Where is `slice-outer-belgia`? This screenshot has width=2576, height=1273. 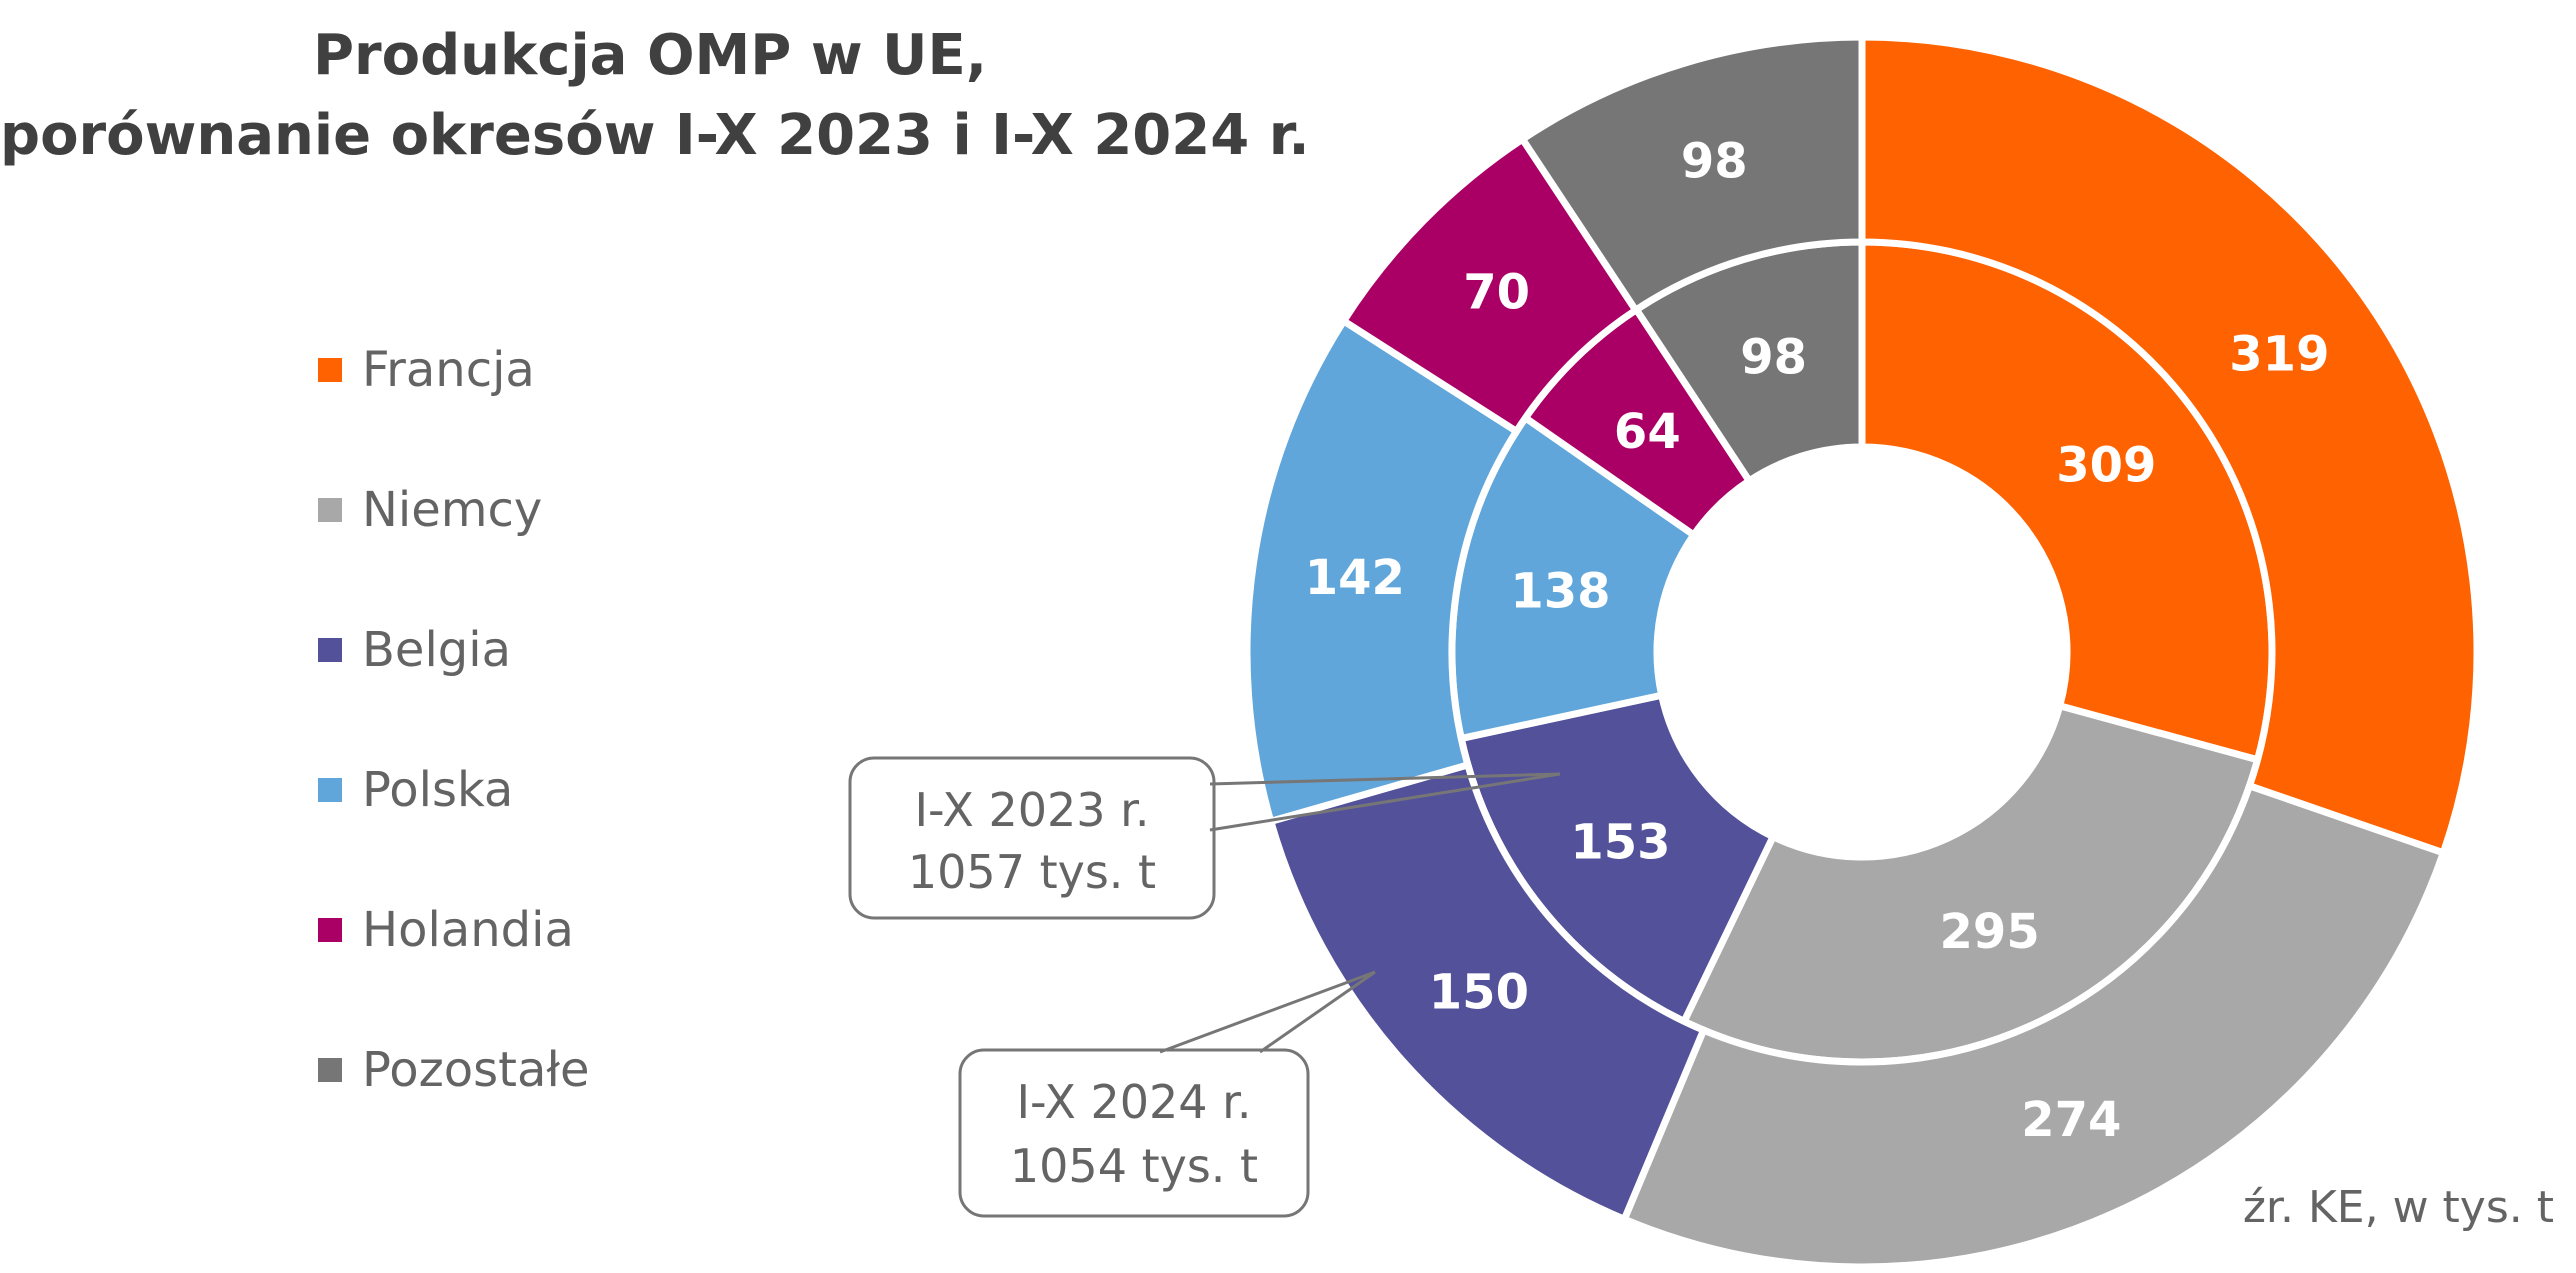 slice-outer-belgia is located at coordinates (1487, 992).